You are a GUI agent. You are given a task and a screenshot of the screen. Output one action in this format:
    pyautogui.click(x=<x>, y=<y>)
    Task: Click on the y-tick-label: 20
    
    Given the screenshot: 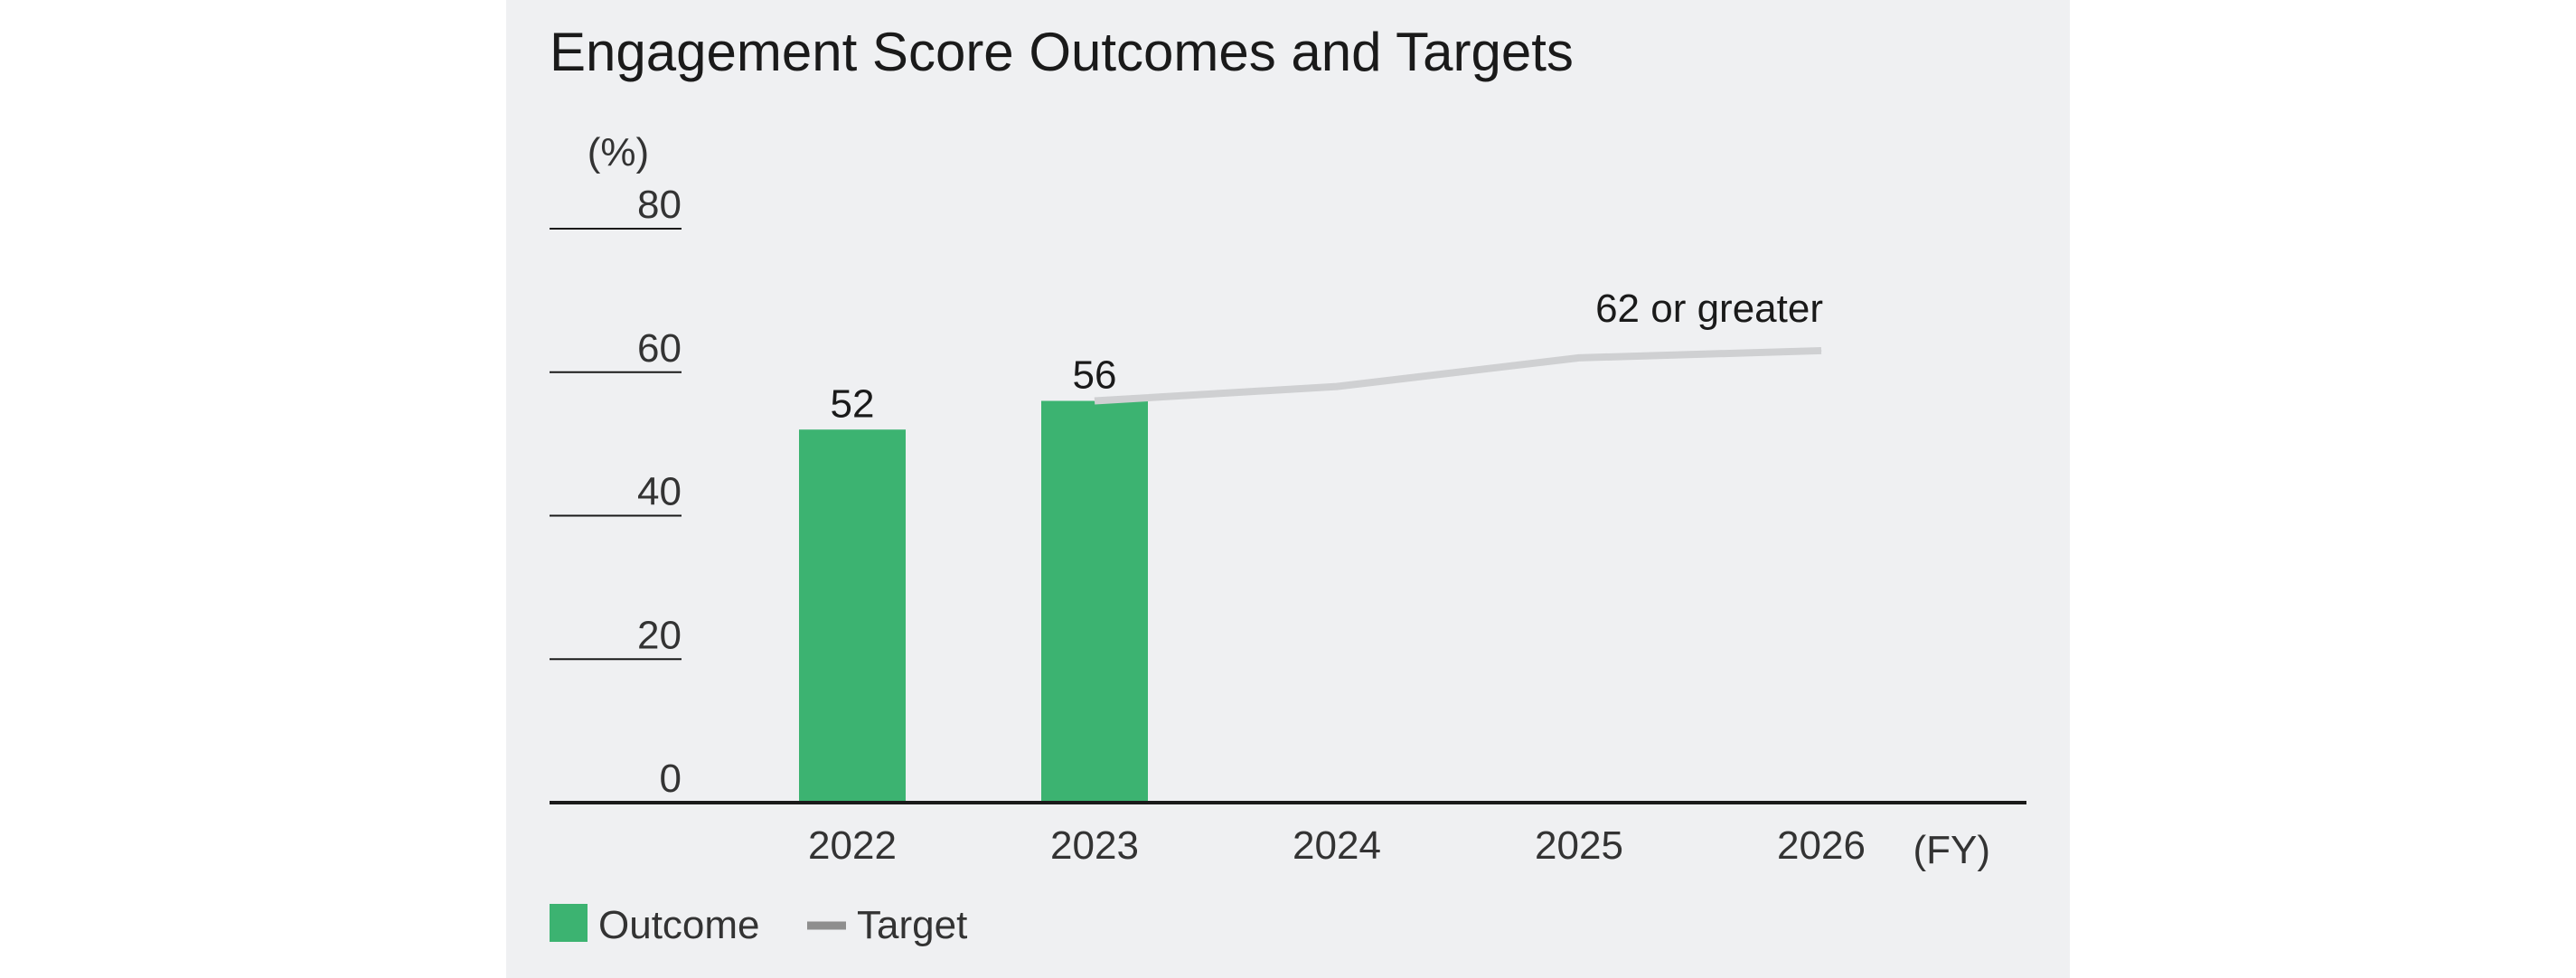 What is the action you would take?
    pyautogui.click(x=660, y=635)
    